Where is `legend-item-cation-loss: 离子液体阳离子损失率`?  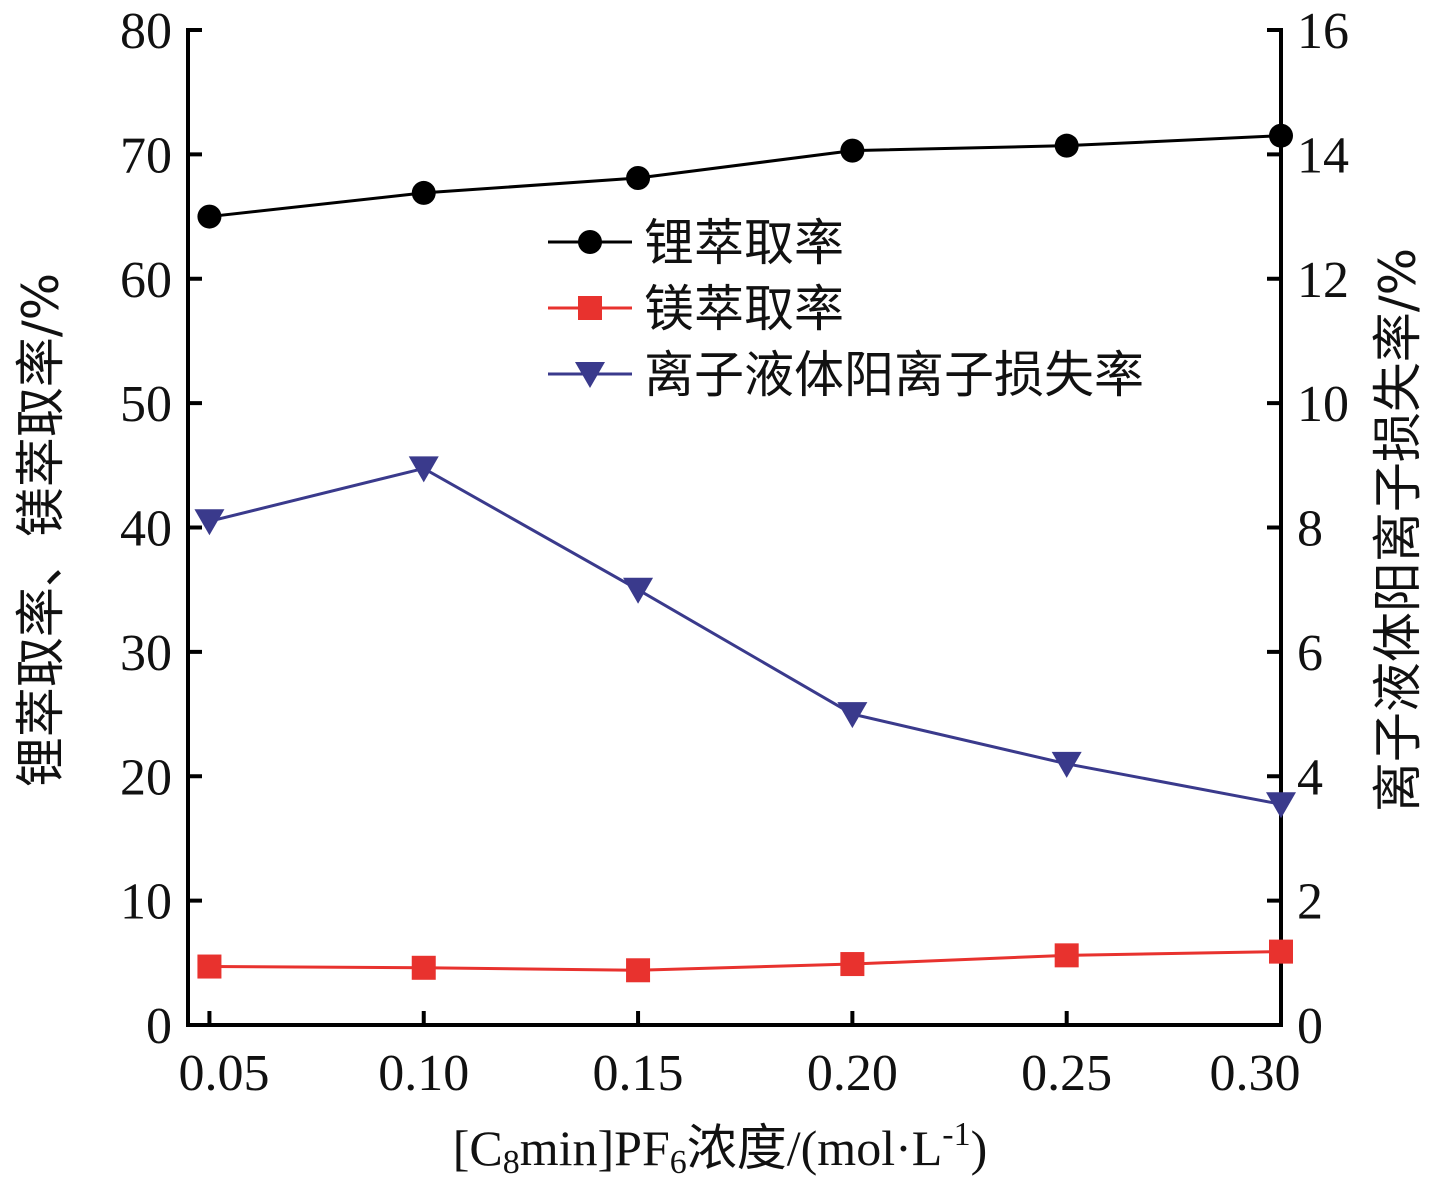
legend-item-cation-loss: 离子液体阳离子损失率 is located at coordinates (846, 375).